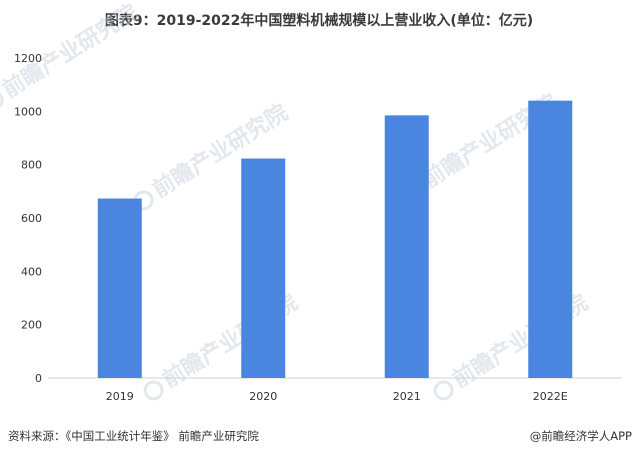 The width and height of the screenshot is (638, 455). What do you see at coordinates (550, 239) in the screenshot?
I see `bar-2022E` at bounding box center [550, 239].